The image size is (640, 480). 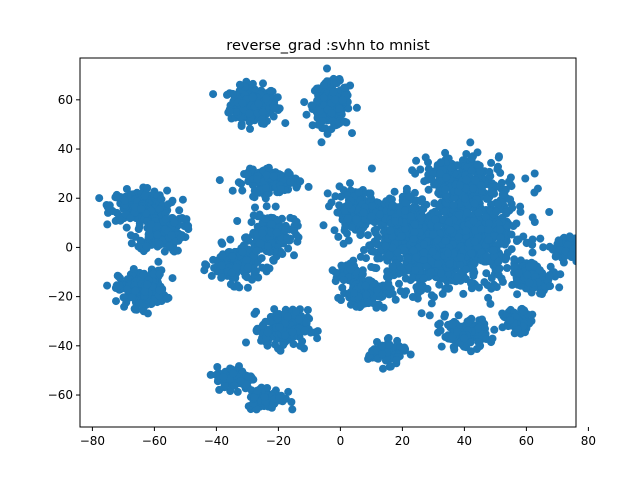 I want to click on x-tick-label: 20, so click(x=402, y=441).